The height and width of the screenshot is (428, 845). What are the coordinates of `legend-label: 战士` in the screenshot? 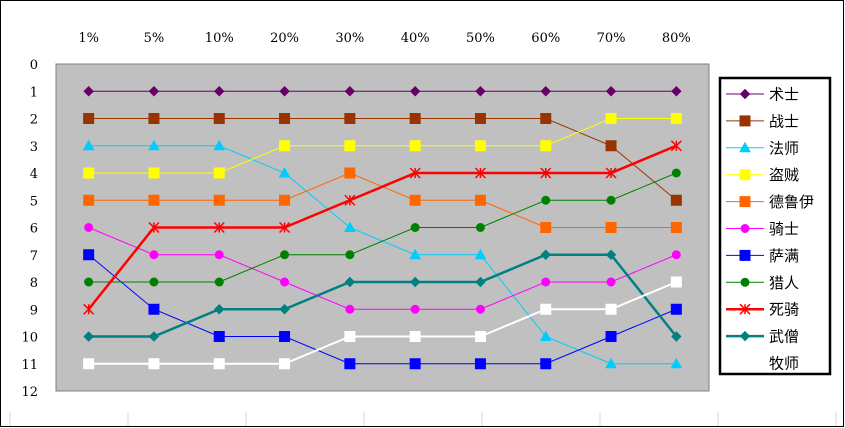 It's located at (784, 121).